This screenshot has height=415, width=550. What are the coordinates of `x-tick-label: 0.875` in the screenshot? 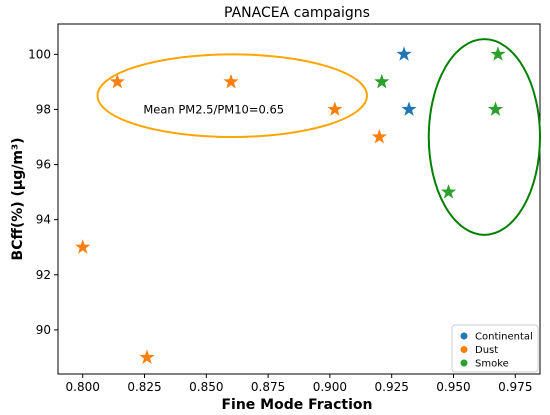 It's located at (268, 387).